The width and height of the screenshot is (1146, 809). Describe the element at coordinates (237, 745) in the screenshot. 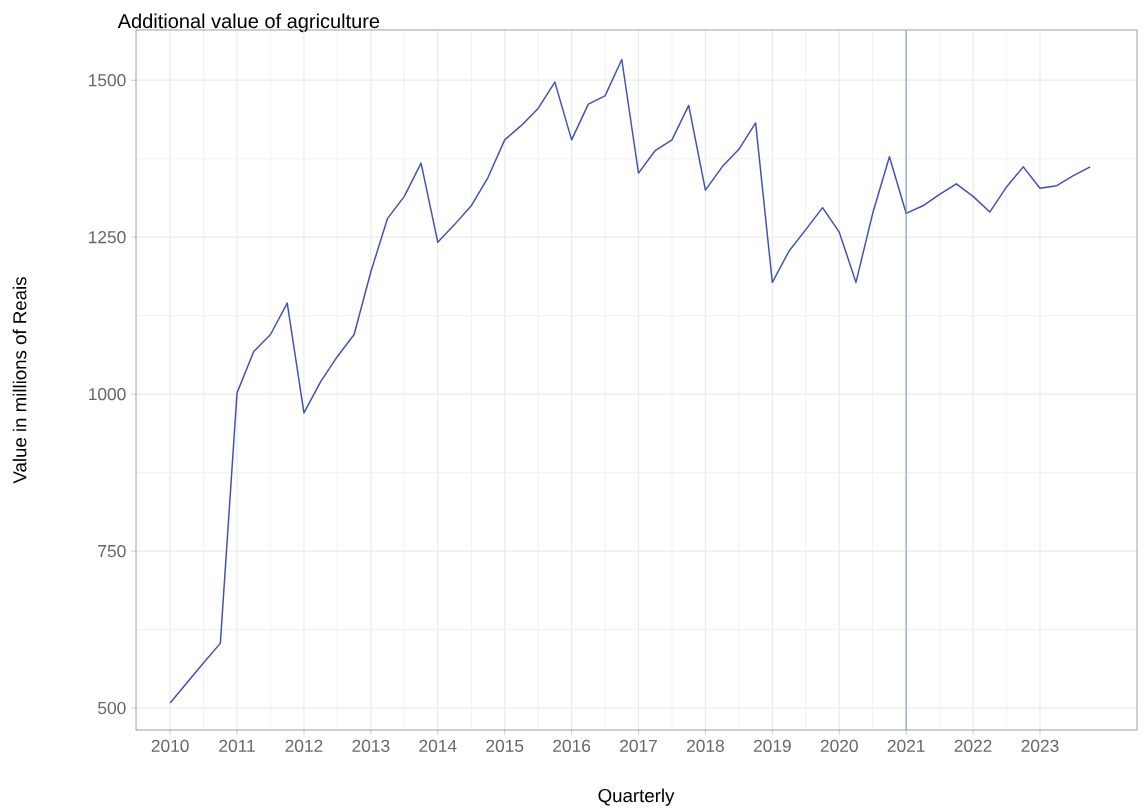

I see `x-tick-label: 2011` at that location.